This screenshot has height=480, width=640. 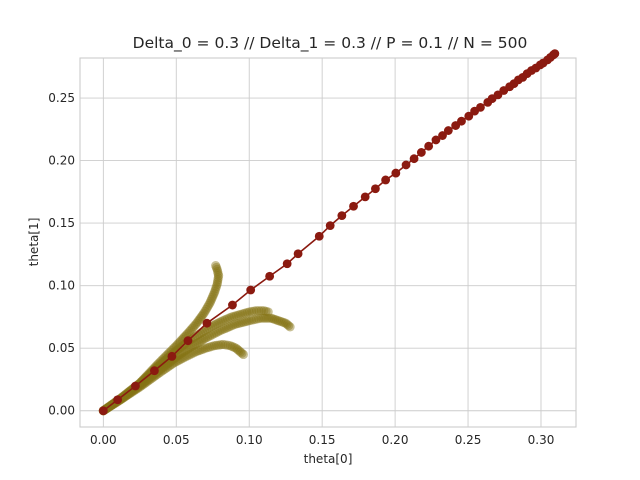 What do you see at coordinates (34, 242) in the screenshot?
I see `y-axis-label: theta[1]` at bounding box center [34, 242].